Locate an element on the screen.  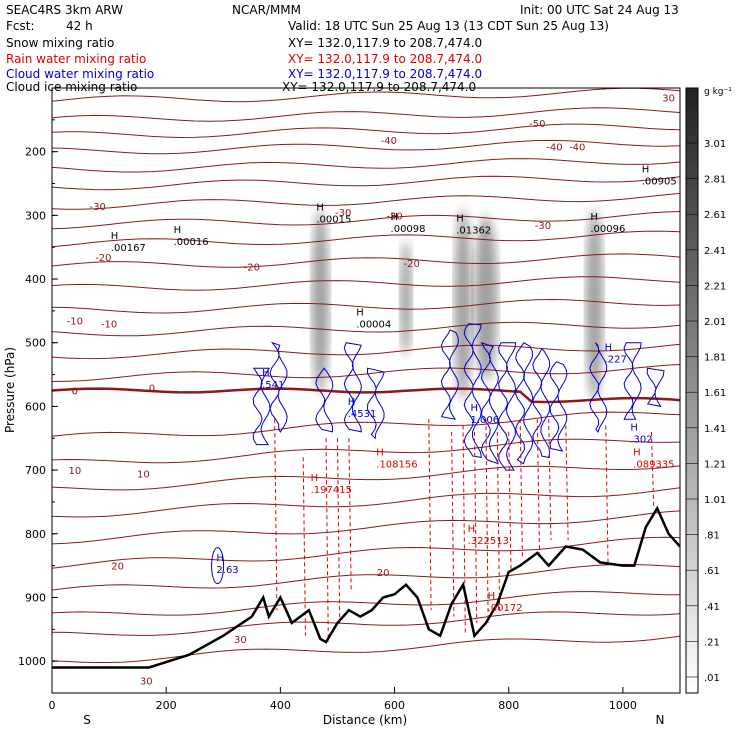
colorbar-label: .81 is located at coordinates (712, 536).